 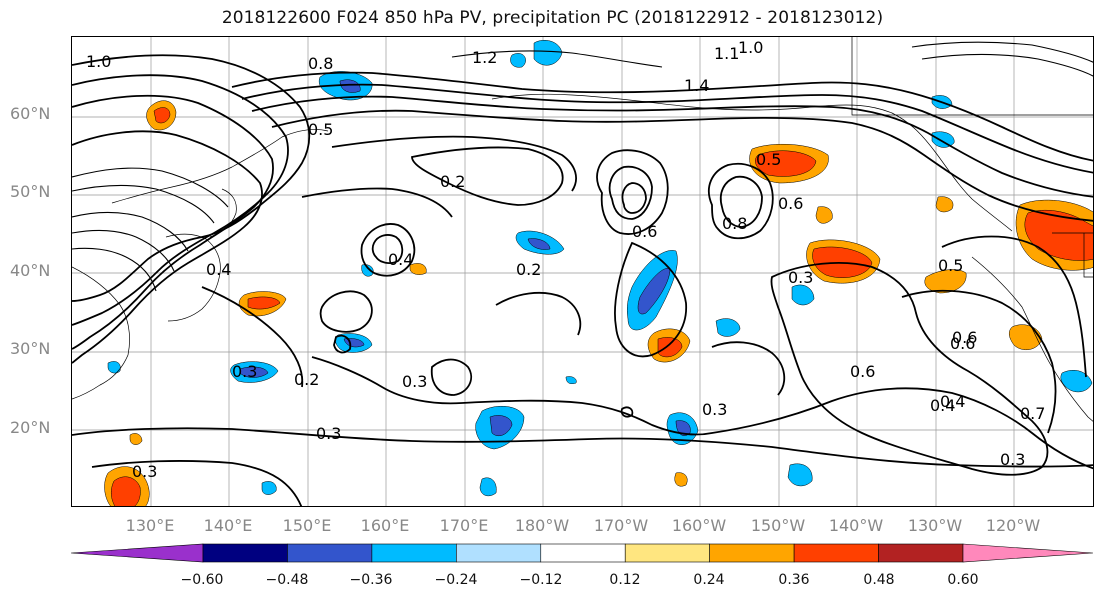 What do you see at coordinates (879, 580) in the screenshot?
I see `colorbar-tick: 0.48` at bounding box center [879, 580].